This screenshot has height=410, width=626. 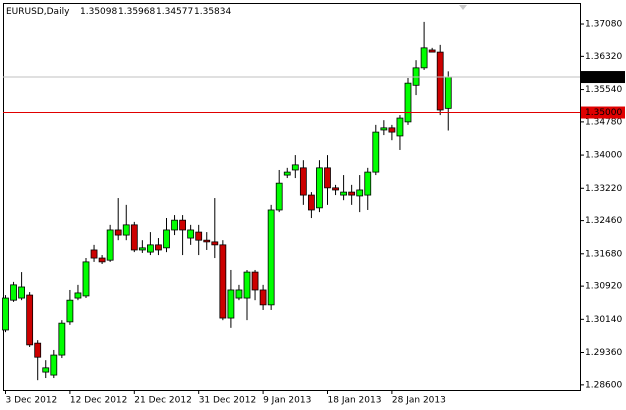 I want to click on y-tick-label: 1.30140, so click(x=603, y=320).